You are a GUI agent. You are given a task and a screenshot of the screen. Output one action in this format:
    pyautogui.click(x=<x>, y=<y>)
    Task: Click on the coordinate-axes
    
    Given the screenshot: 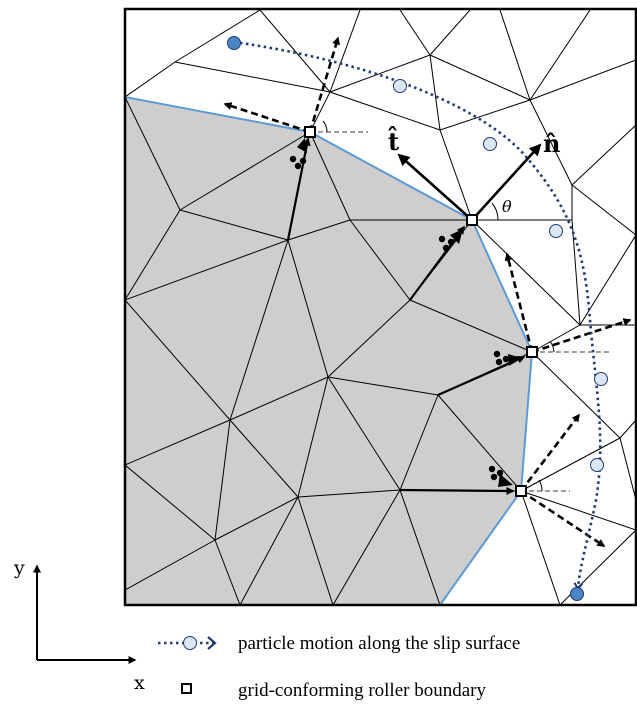 What is the action you would take?
    pyautogui.click(x=85, y=614)
    